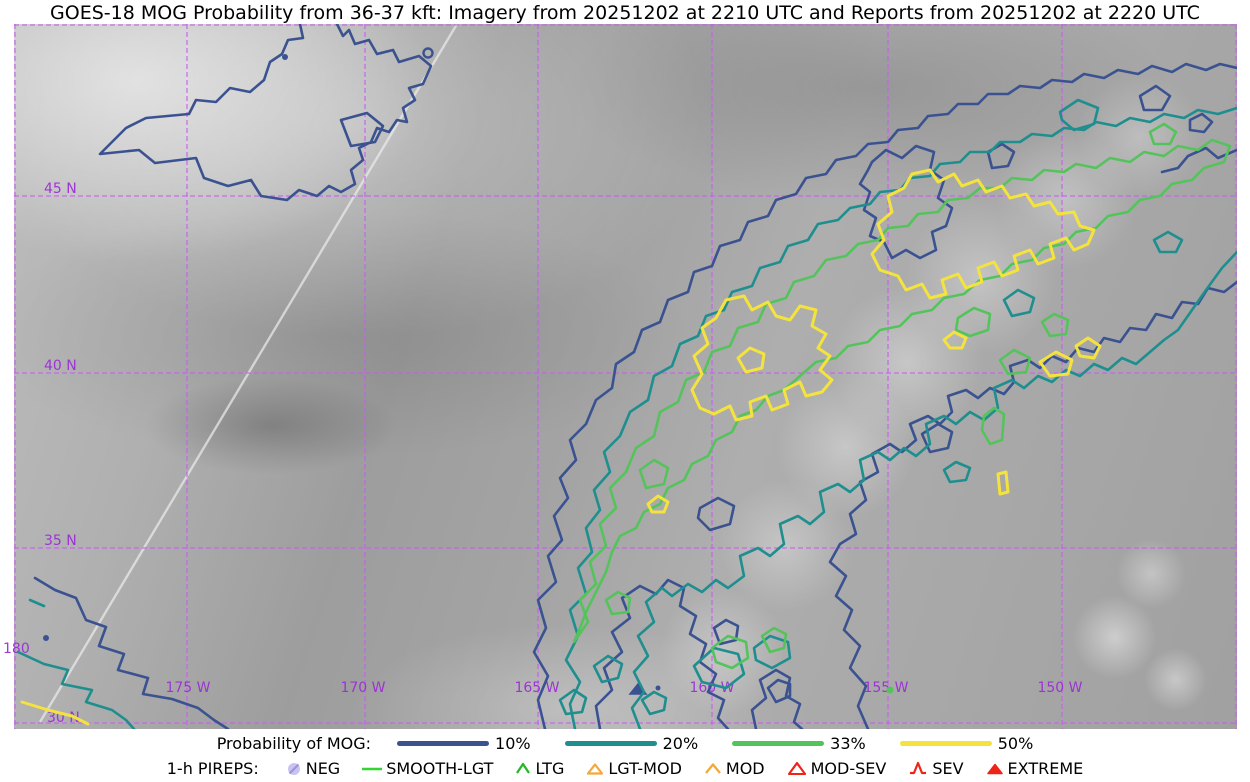 The width and height of the screenshot is (1250, 782). What do you see at coordinates (187, 688) in the screenshot?
I see `lon-label: 175 W` at bounding box center [187, 688].